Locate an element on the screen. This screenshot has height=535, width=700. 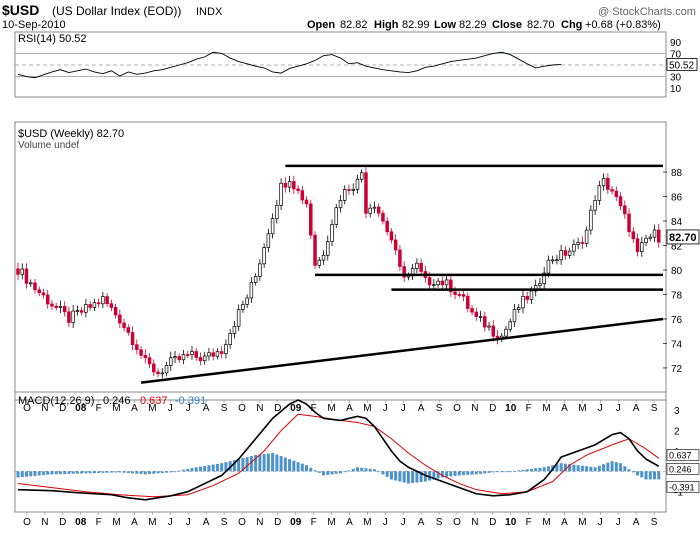
x-axis-label: S is located at coordinates (654, 408).